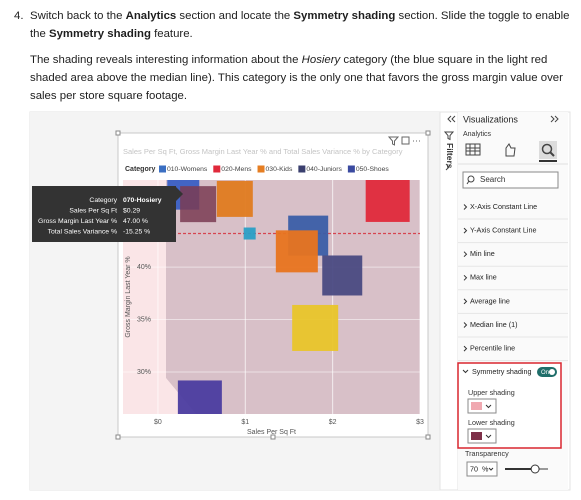  What do you see at coordinates (93, 210) in the screenshot?
I see `tooltip-label: Sales Per Sq Ft` at bounding box center [93, 210].